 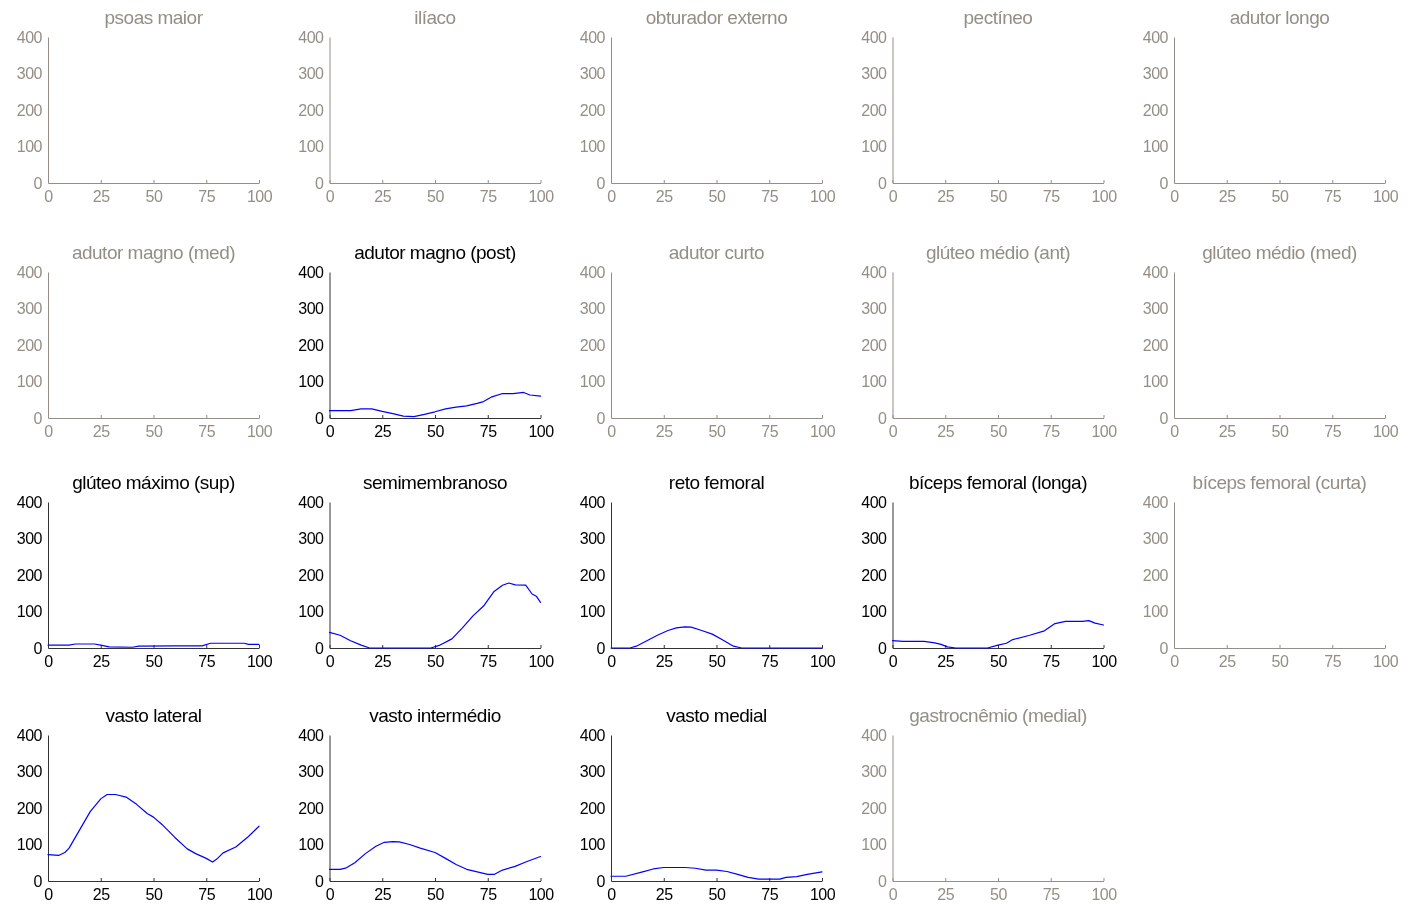 What do you see at coordinates (998, 482) in the screenshot?
I see `chart-title: bíceps femoral (longa)` at bounding box center [998, 482].